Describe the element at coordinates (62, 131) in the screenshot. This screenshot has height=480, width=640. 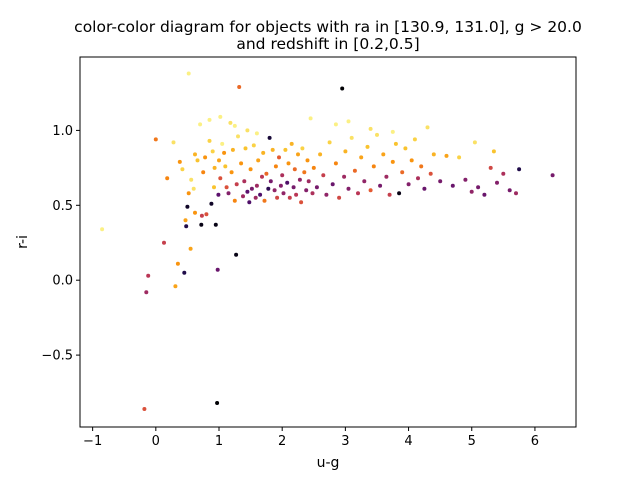
I see `y-tick-label: 1.0` at that location.